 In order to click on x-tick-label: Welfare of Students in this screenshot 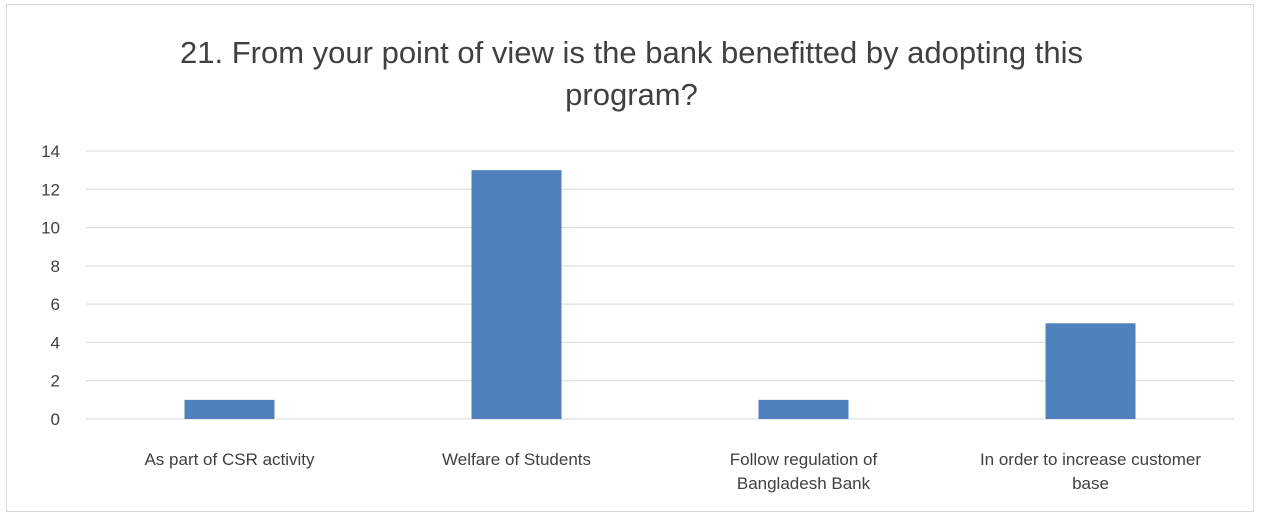, I will do `click(516, 459)`.